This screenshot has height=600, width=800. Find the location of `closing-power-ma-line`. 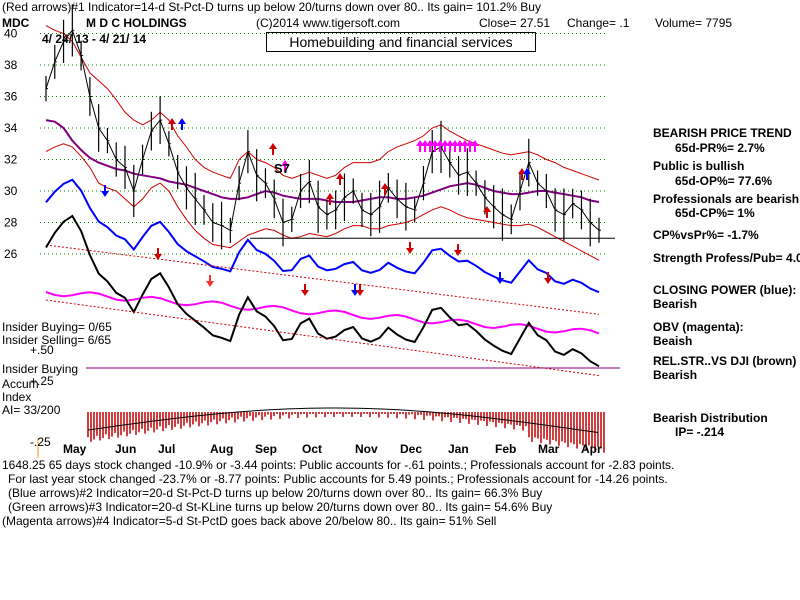

closing-power-ma-line is located at coordinates (322, 279).